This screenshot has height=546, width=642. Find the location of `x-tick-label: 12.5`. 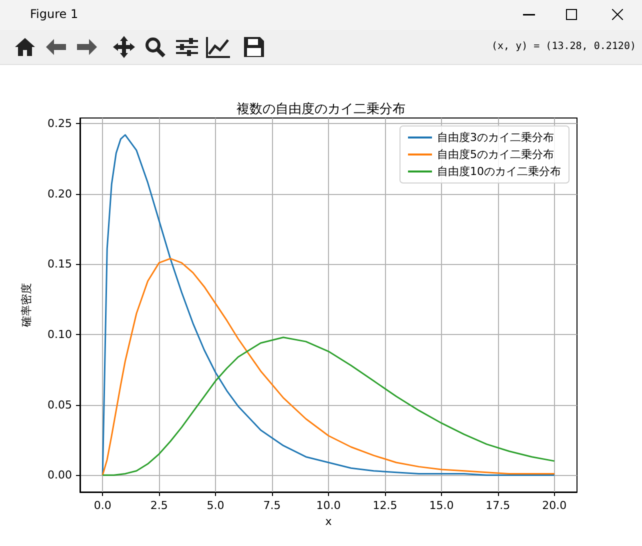

x-tick-label: 12.5 is located at coordinates (385, 505).